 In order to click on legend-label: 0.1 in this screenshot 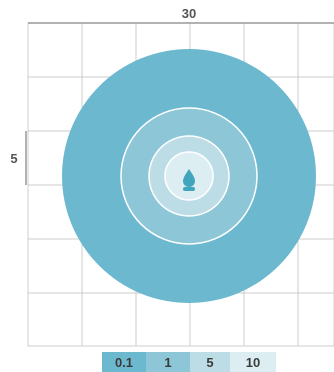, I will do `click(124, 362)`.